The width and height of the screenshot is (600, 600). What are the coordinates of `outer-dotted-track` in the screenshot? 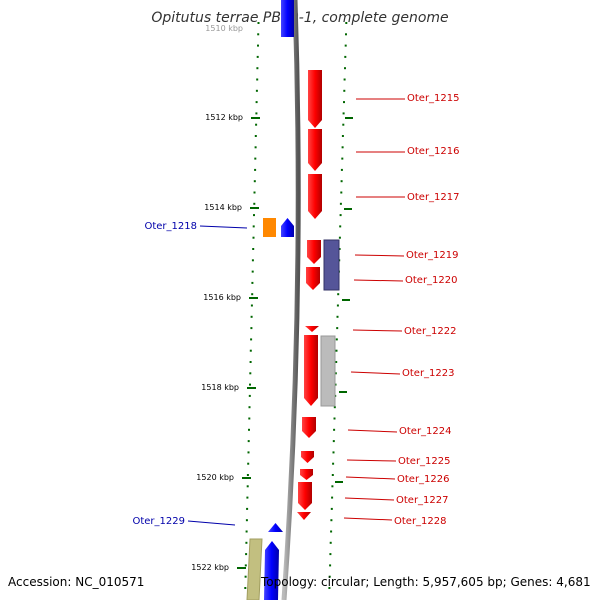 It's located at (338, 305).